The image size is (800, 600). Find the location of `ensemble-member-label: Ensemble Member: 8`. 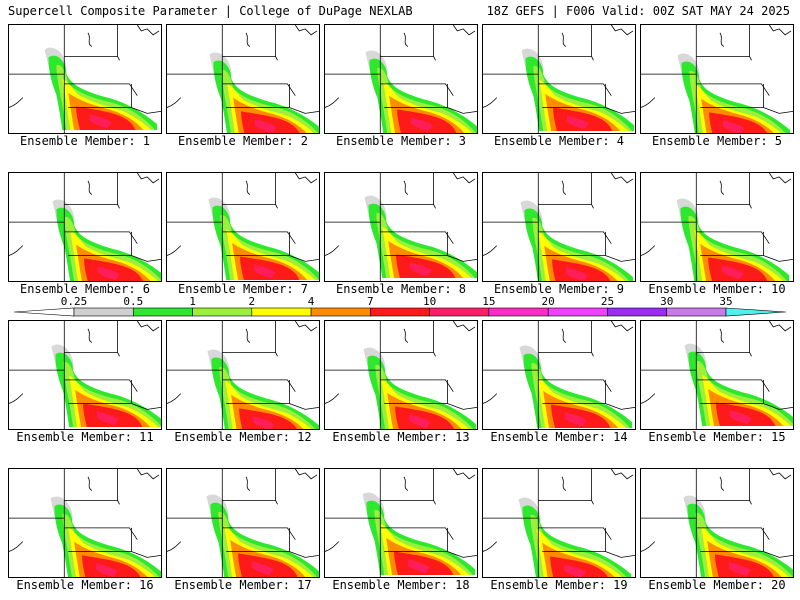

ensemble-member-label: Ensemble Member: 8 is located at coordinates (401, 289).